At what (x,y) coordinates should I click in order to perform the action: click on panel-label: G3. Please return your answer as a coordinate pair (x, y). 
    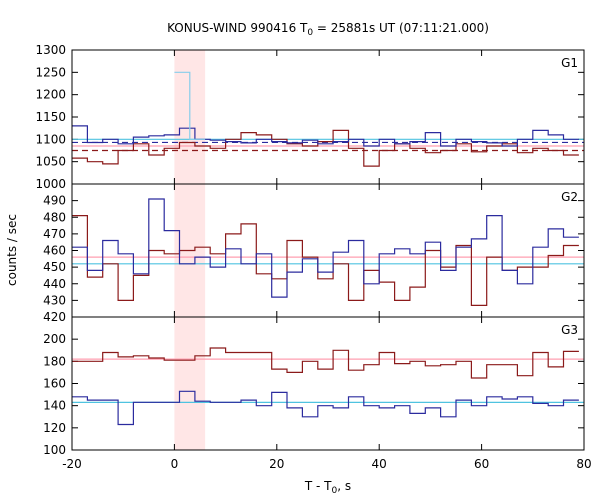
    Looking at the image, I should click on (569, 330).